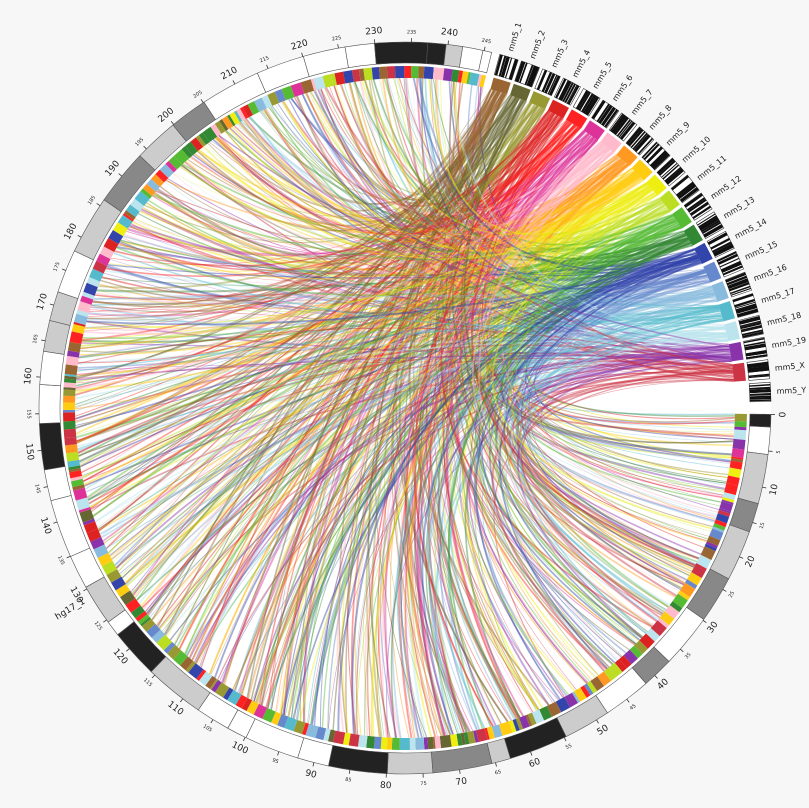  What do you see at coordinates (43, 302) in the screenshot?
I see `tick-label: 170` at bounding box center [43, 302].